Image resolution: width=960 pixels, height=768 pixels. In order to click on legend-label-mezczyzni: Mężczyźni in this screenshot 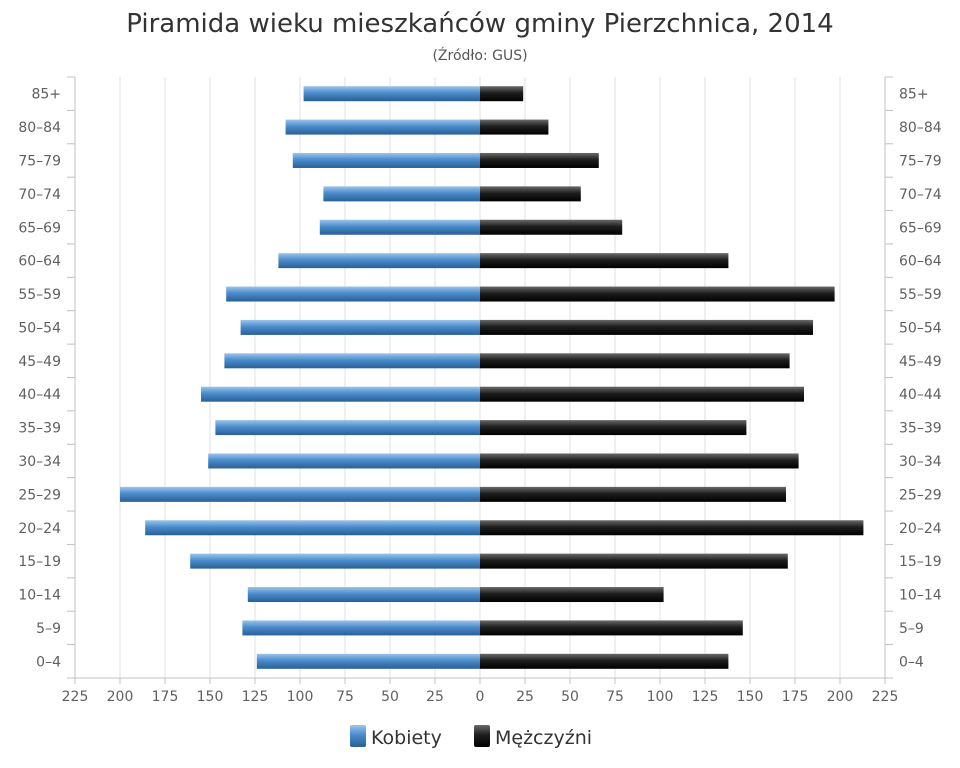, I will do `click(543, 738)`.